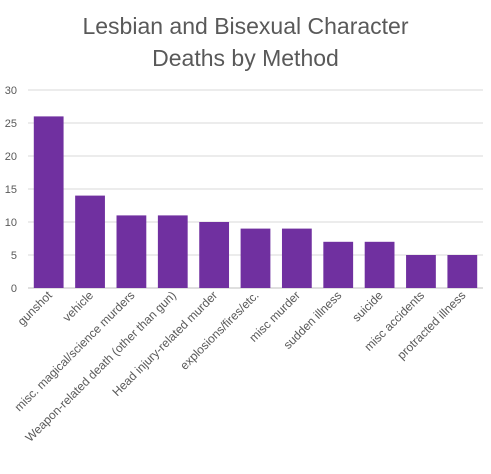  Describe the element at coordinates (14, 256) in the screenshot. I see `y-tick-label: 5` at that location.